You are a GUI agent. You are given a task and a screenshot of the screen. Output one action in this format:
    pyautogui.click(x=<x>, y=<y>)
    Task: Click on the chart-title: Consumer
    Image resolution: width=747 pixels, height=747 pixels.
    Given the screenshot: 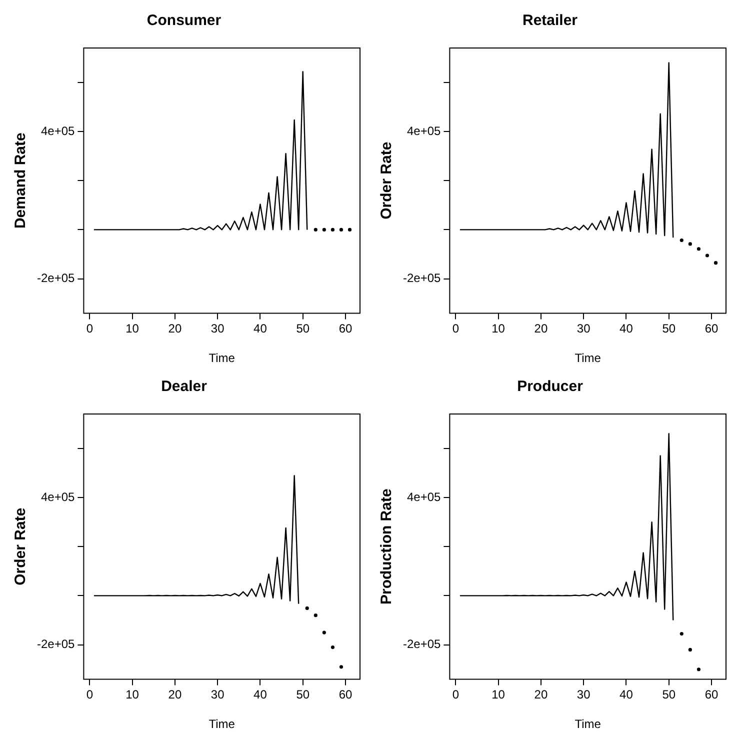 What is the action you would take?
    pyautogui.click(x=184, y=21)
    